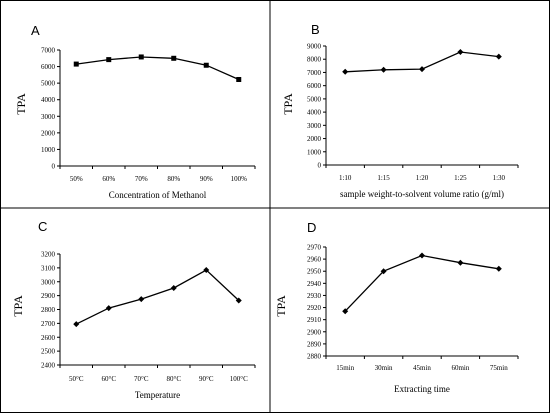  Describe the element at coordinates (42, 226) in the screenshot. I see `panel-letter: C` at that location.